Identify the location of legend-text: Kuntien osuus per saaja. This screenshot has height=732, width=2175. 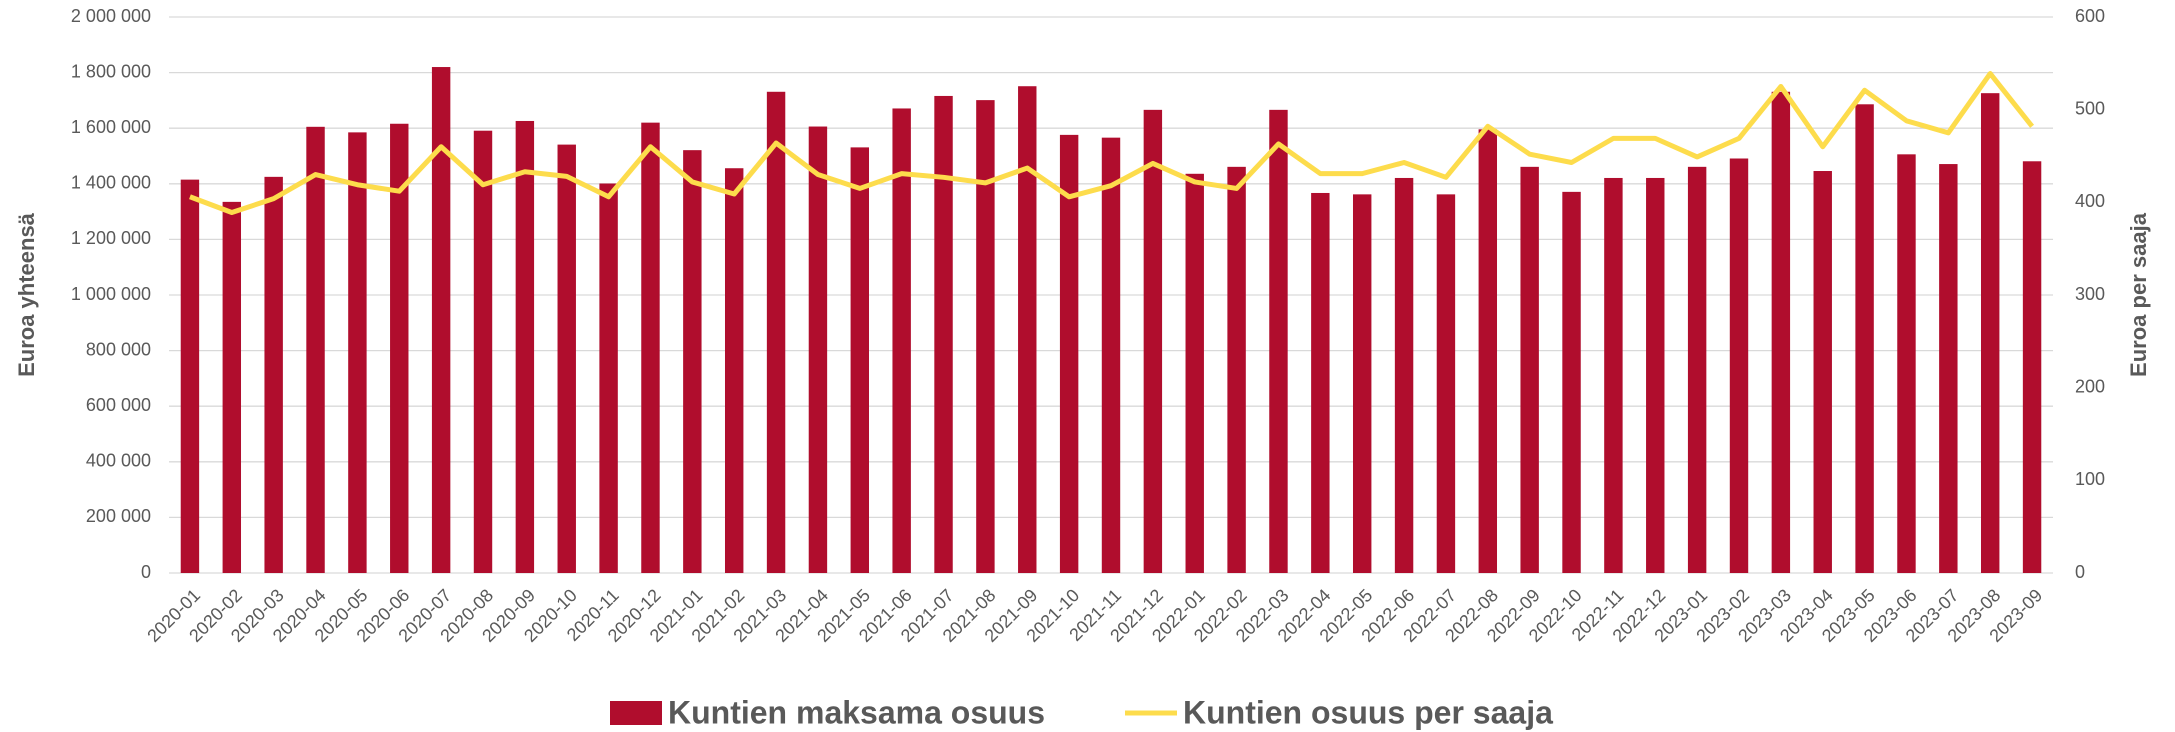
(1368, 712).